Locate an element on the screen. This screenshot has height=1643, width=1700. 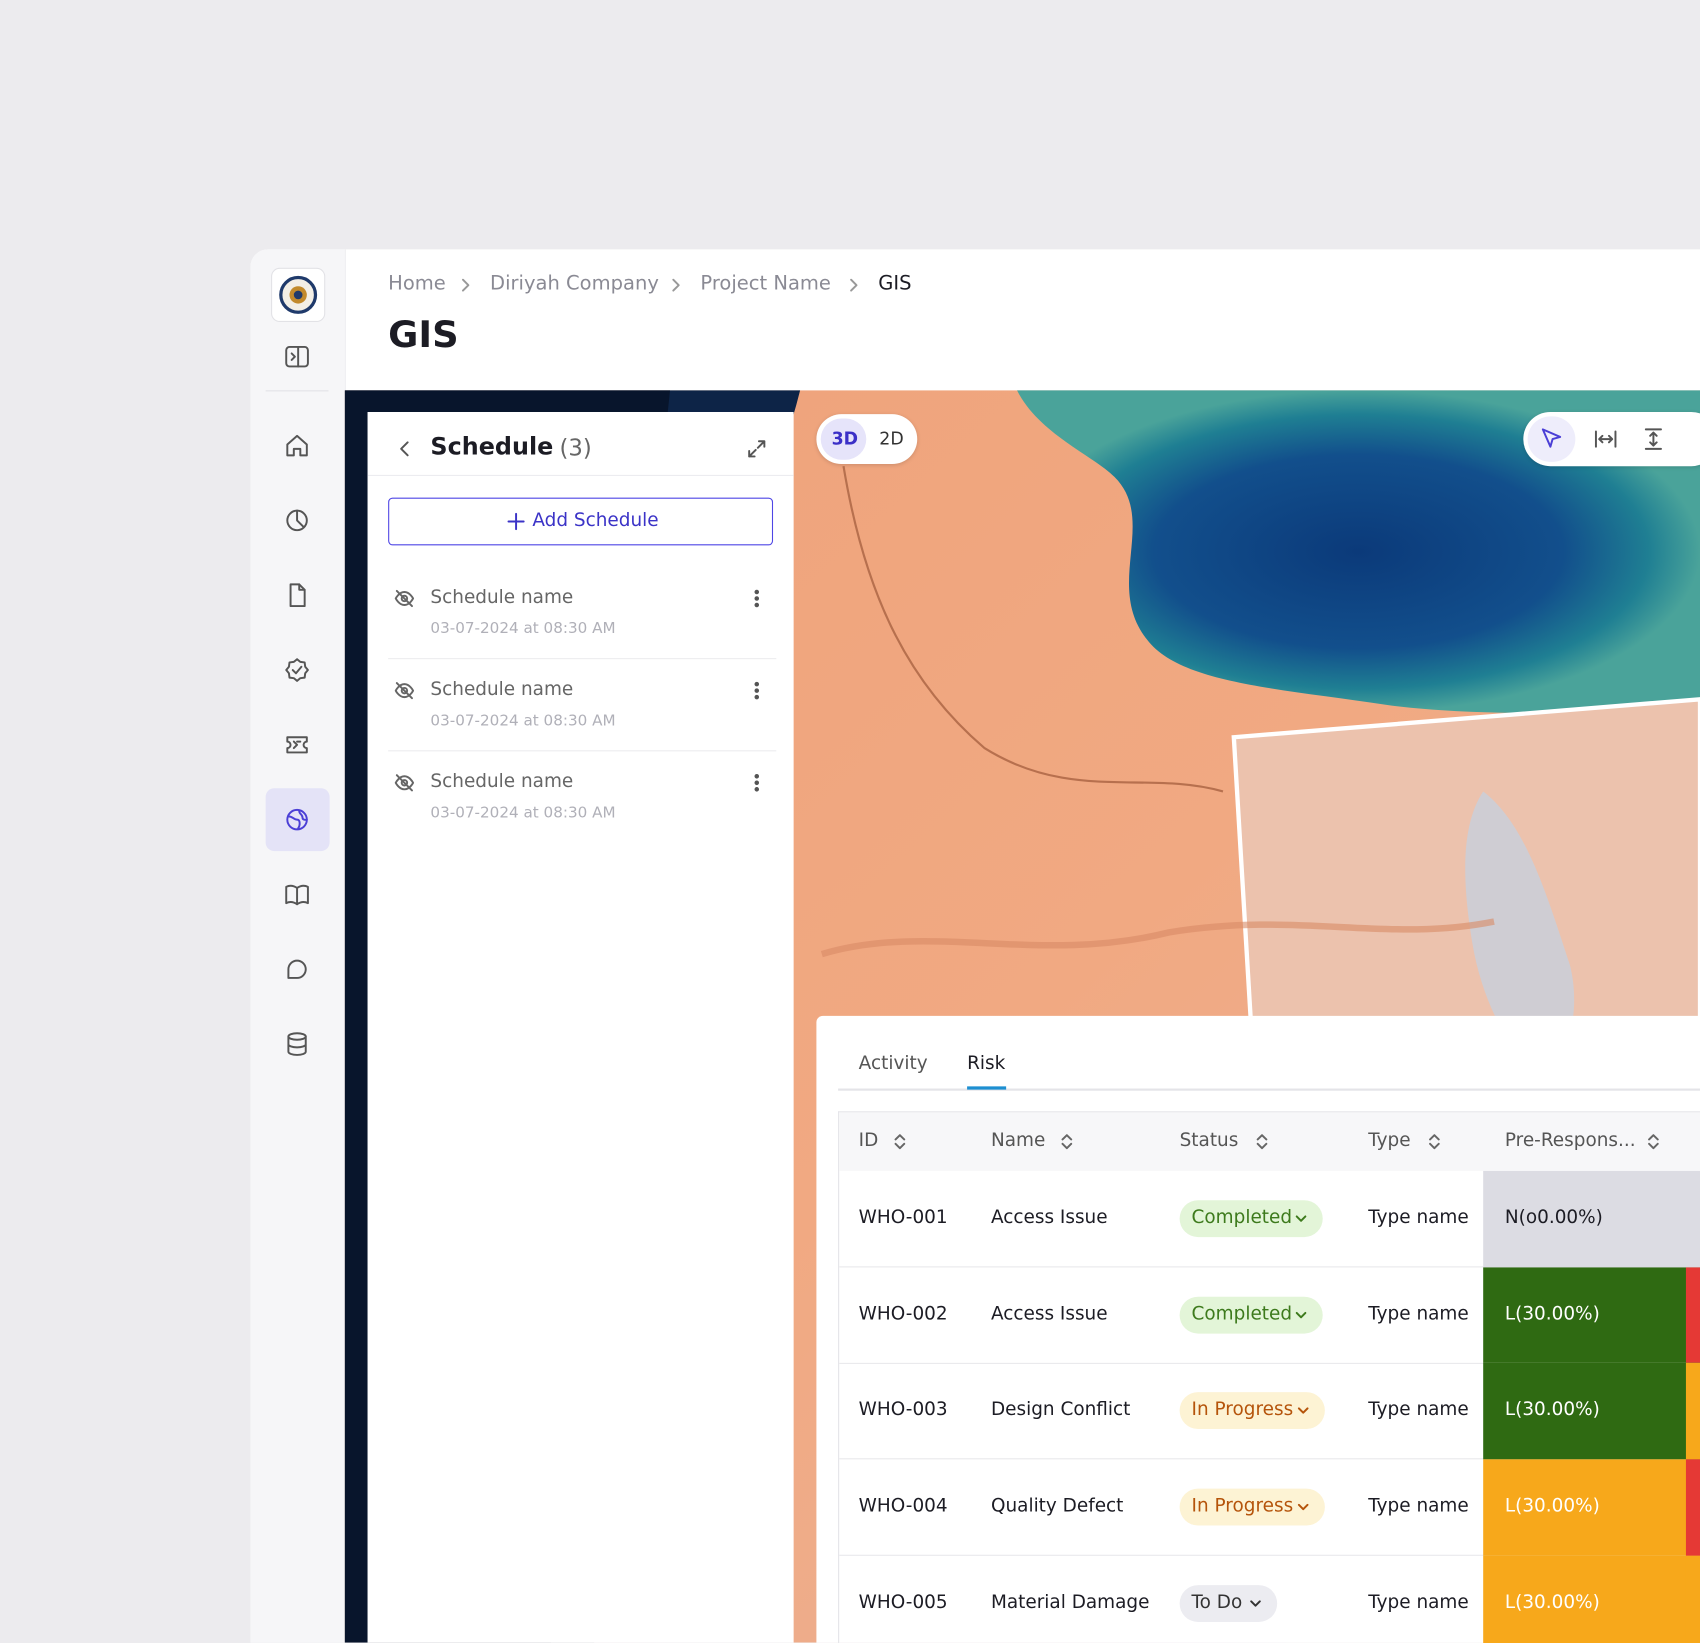
view-3d: 3D is located at coordinates (845, 438).